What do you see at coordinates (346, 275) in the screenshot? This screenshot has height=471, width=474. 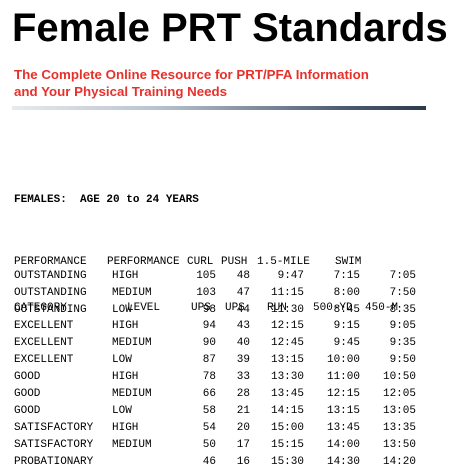 I see `swim-500yd-cell: 7:15` at bounding box center [346, 275].